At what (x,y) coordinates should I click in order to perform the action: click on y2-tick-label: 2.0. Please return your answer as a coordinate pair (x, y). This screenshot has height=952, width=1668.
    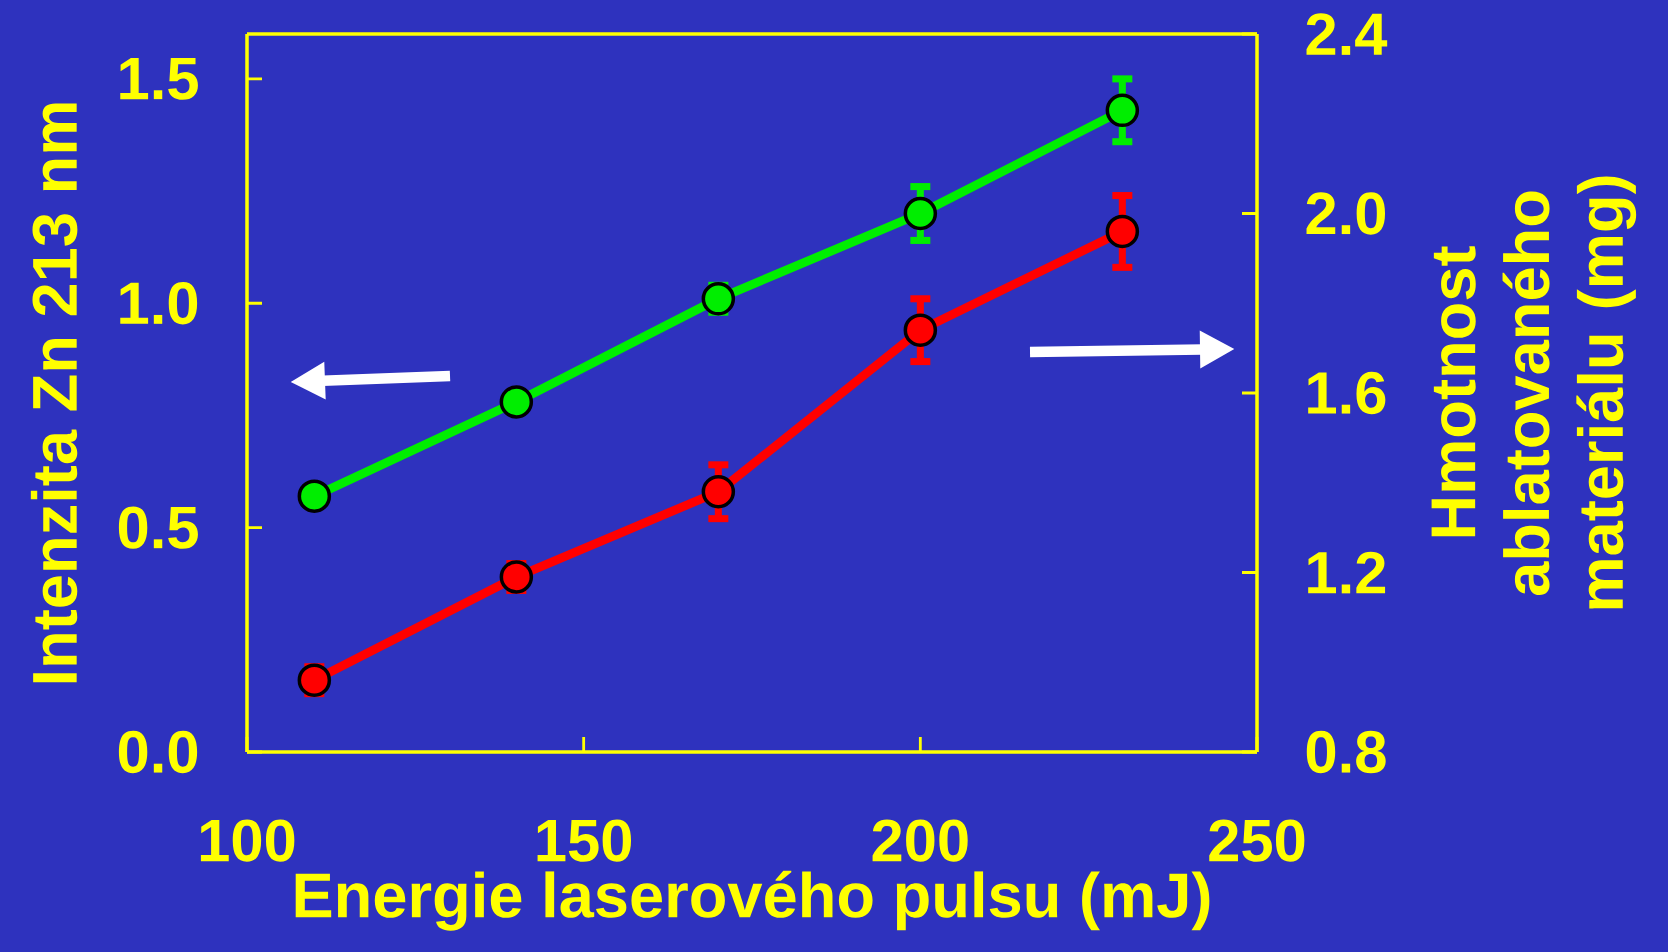
    Looking at the image, I should click on (1346, 213).